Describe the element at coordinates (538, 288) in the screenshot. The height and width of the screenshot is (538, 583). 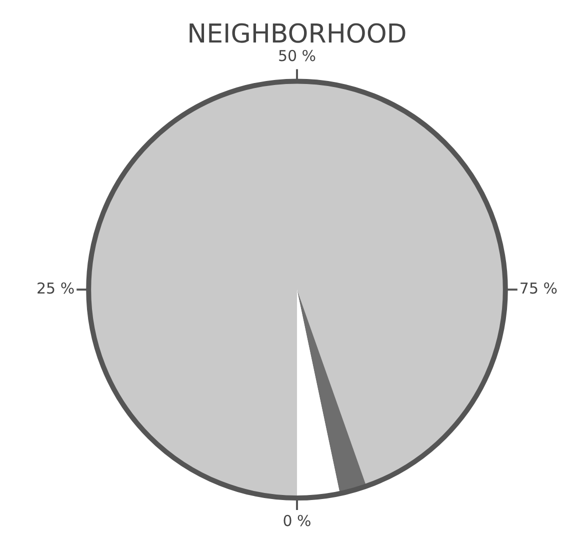
I see `text: 75 %` at that location.